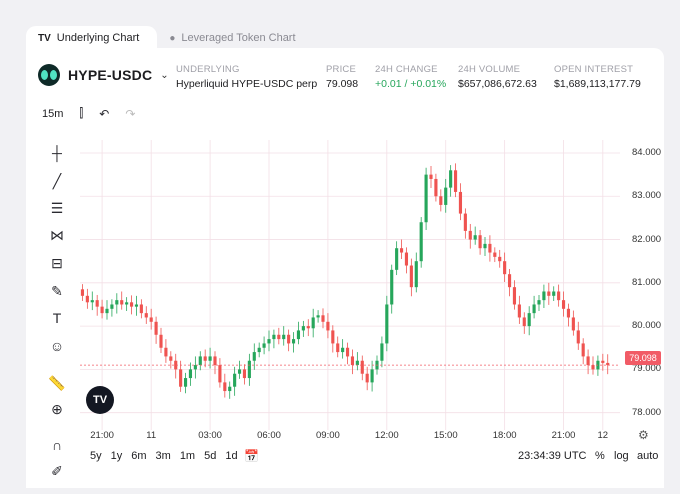  Describe the element at coordinates (647, 412) in the screenshot. I see `price-tick-label: 78.000` at that location.